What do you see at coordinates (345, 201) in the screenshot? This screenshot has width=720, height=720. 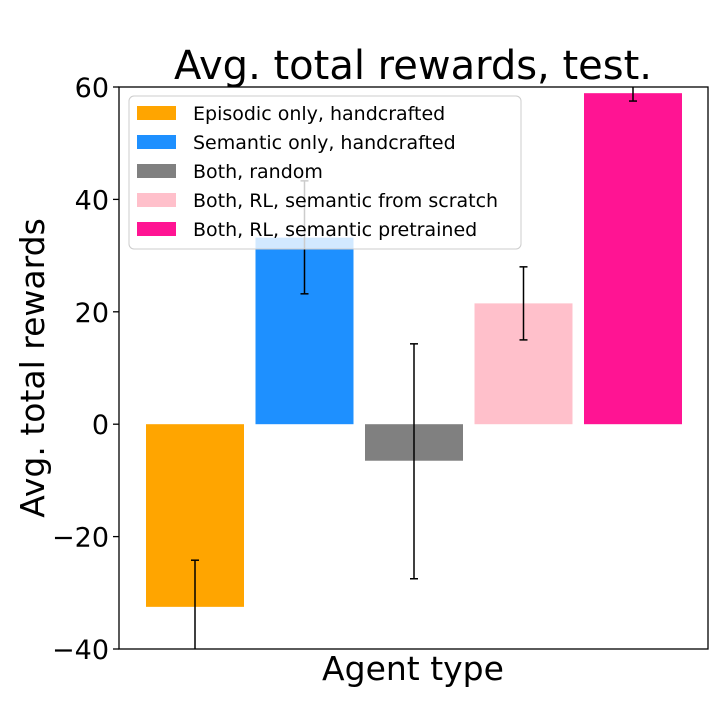 I see `legend-label: Both, RL, semantic from scratch` at bounding box center [345, 201].